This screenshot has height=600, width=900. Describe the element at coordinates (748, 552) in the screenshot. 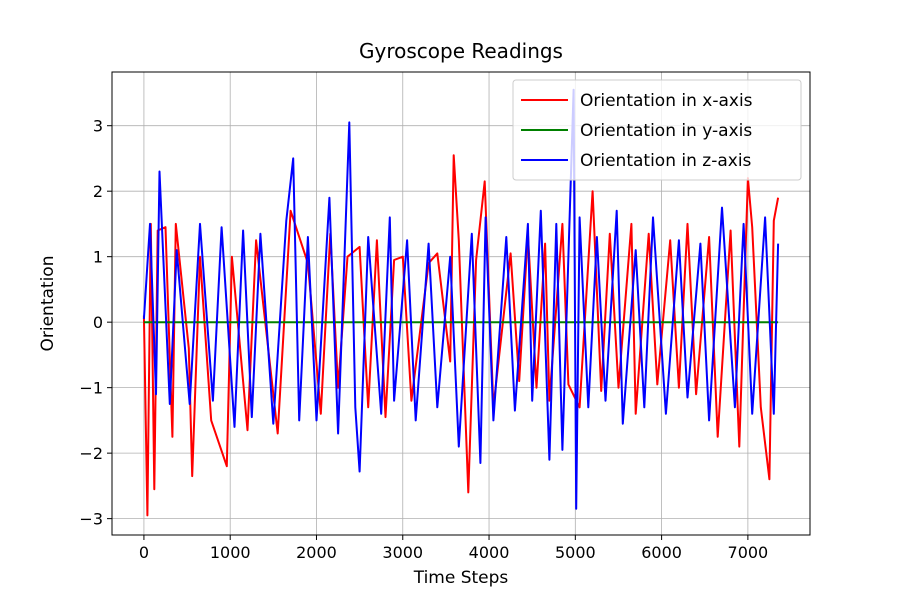

I see `x-tick-label: 7000` at that location.